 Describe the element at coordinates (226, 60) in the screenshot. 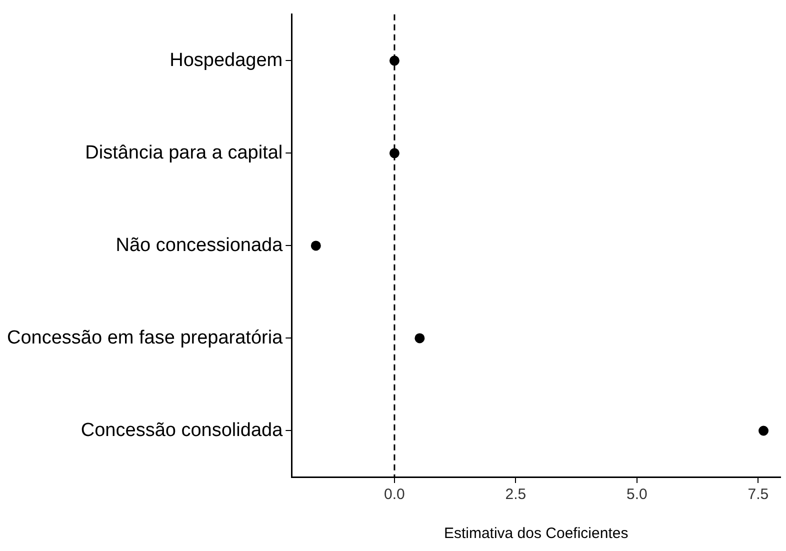

I see `y-tick-label: Hospedagem` at that location.